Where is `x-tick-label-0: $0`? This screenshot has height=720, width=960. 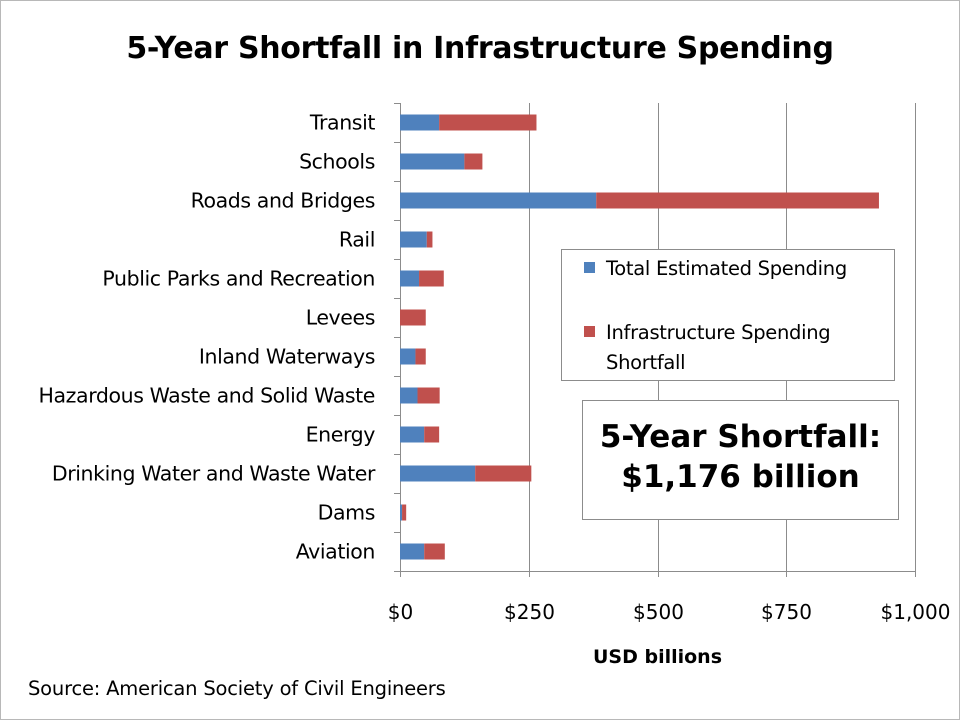 x-tick-label-0: $0 is located at coordinates (400, 612).